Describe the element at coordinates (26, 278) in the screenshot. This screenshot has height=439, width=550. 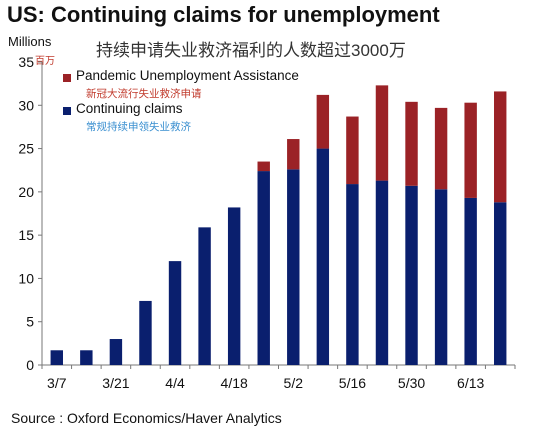
I see `y-tick-label: 10` at that location.